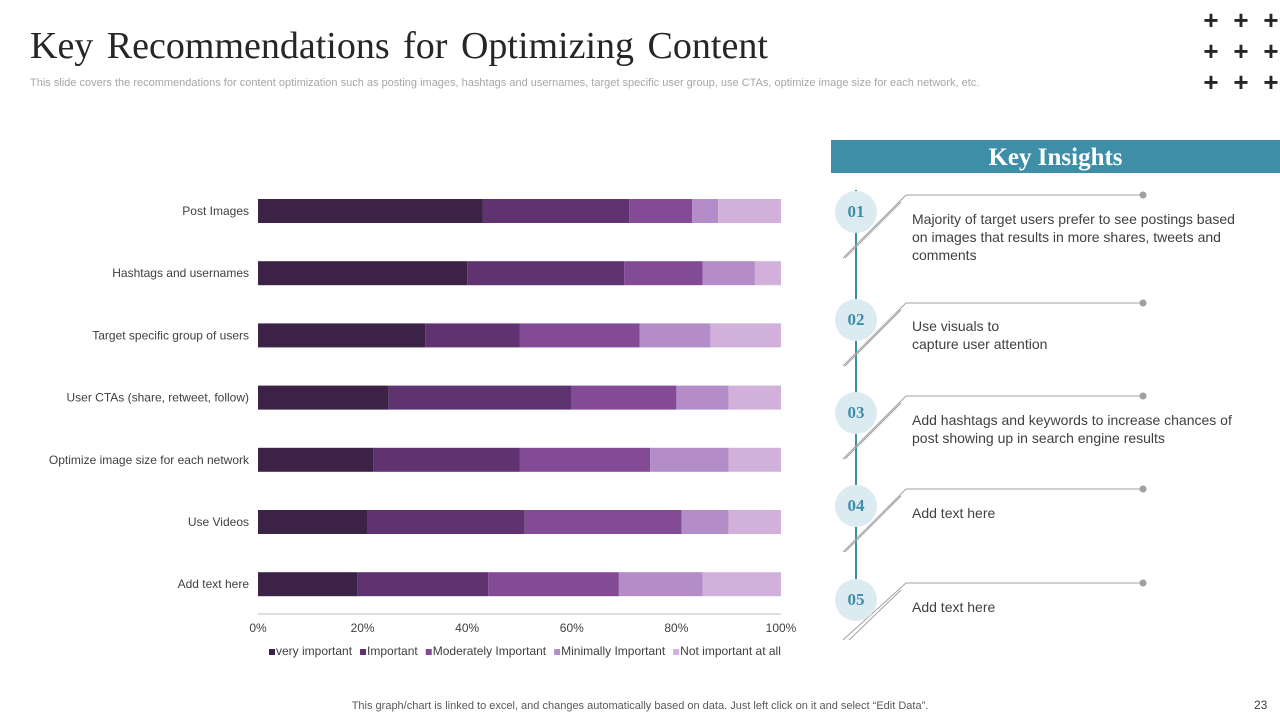 The image size is (1280, 720). Describe the element at coordinates (572, 628) in the screenshot. I see `x-tick-label: 60%` at that location.